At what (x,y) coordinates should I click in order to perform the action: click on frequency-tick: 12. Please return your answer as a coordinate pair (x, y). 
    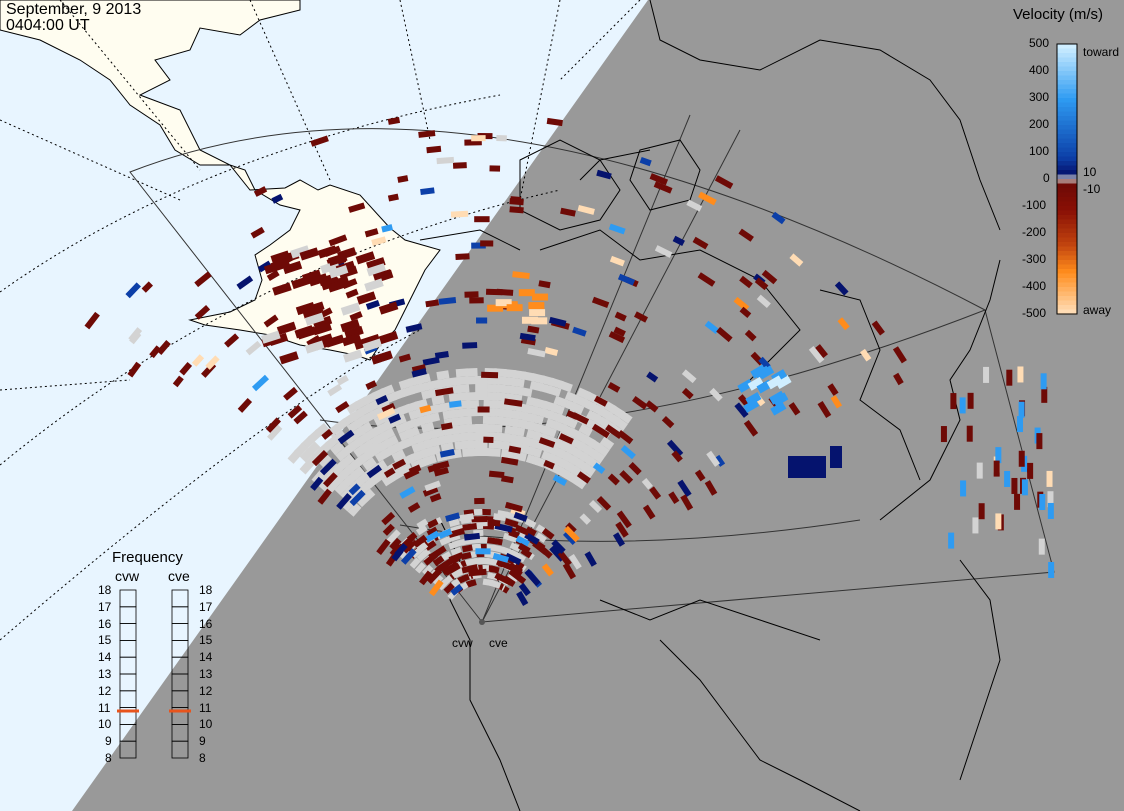
    Looking at the image, I should click on (206, 690).